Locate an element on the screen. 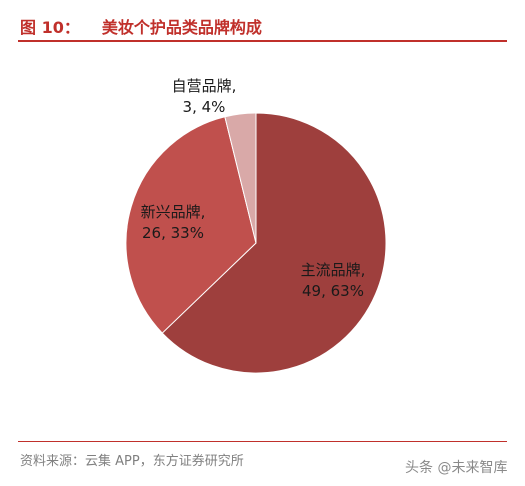  slice-name-label-2: 自营品牌, is located at coordinates (204, 86).